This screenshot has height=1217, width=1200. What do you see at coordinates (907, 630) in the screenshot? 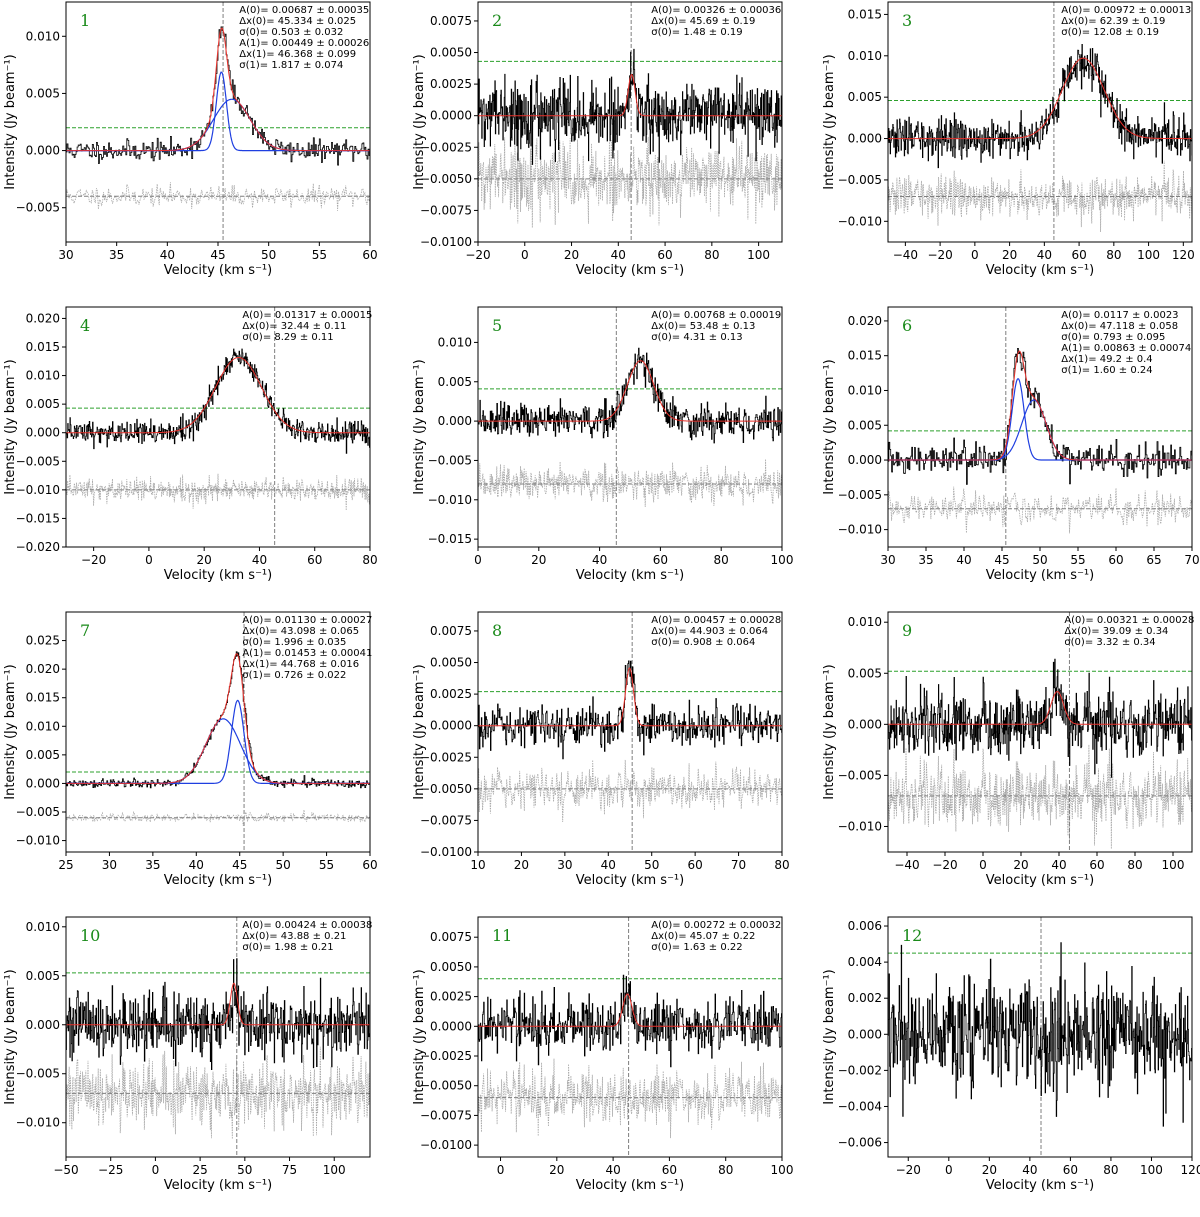
I see `panel-9-number-label: 9` at bounding box center [907, 630].